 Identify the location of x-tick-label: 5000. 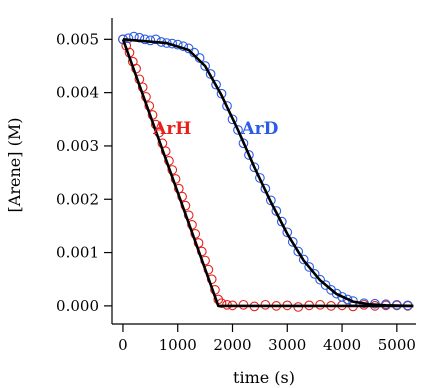
(397, 345).